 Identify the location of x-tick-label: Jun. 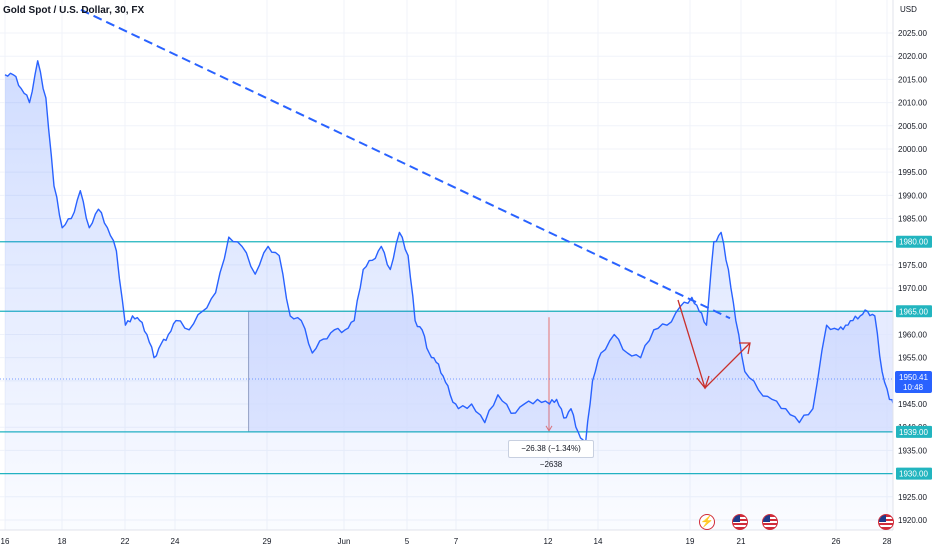
(344, 541).